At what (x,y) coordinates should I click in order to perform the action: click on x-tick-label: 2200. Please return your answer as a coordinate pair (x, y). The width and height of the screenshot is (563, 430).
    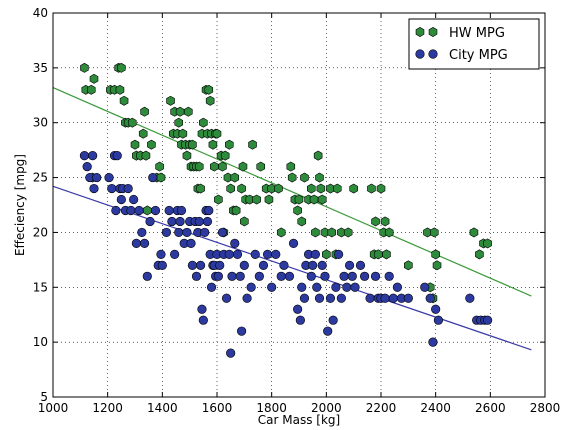
    Looking at the image, I should click on (381, 408).